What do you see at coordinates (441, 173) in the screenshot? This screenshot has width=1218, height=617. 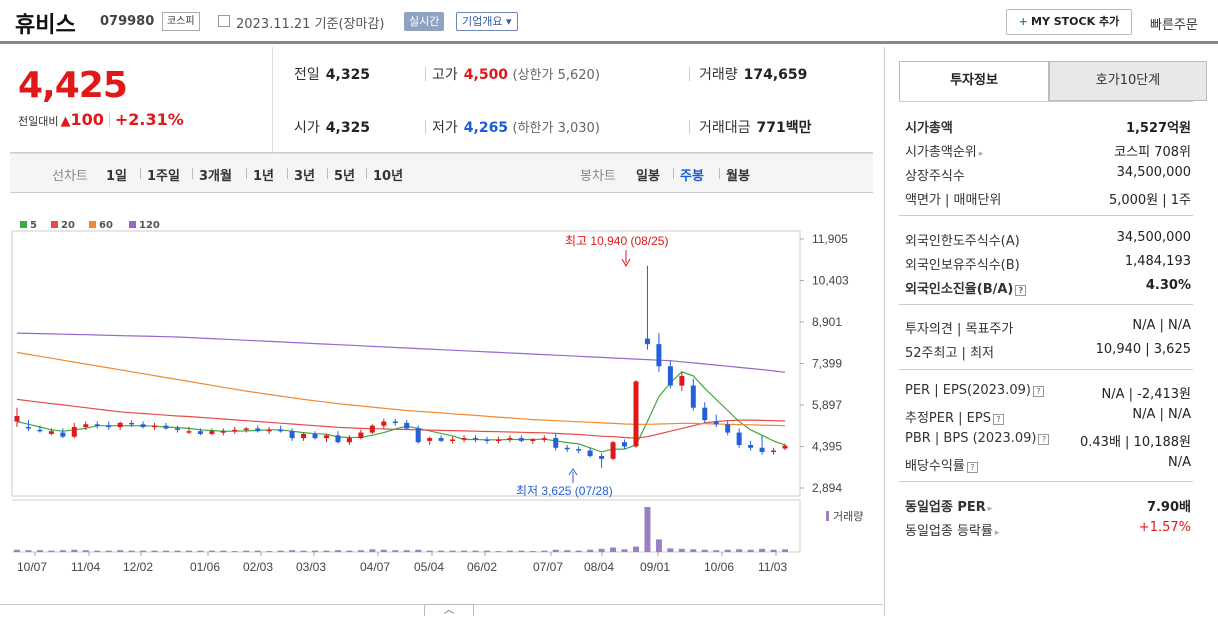 I see `chart-tabs: 선차트 1일 1주일 3개월 1년 3년 5년 10년 봉차트 일봉 주봉 월봉` at bounding box center [441, 173].